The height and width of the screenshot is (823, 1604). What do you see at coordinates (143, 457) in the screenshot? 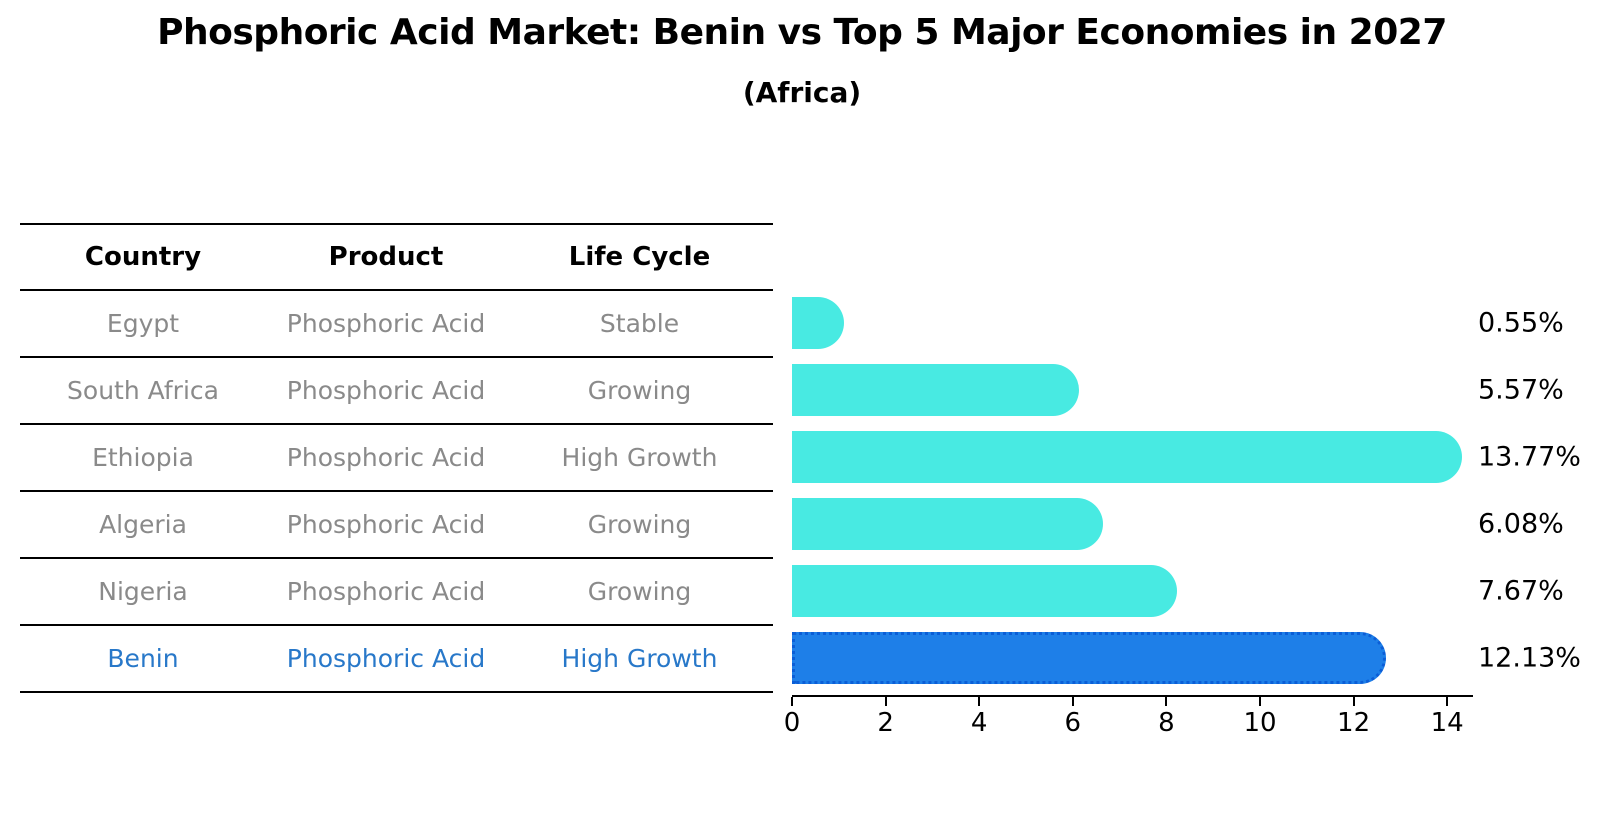
I see `cell-country: Ethiopia` at bounding box center [143, 457].